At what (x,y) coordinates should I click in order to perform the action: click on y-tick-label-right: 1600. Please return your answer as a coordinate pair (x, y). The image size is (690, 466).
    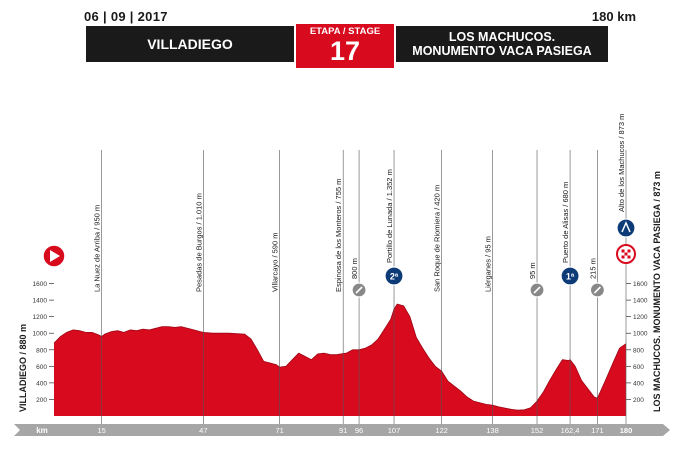
    Looking at the image, I should click on (640, 284).